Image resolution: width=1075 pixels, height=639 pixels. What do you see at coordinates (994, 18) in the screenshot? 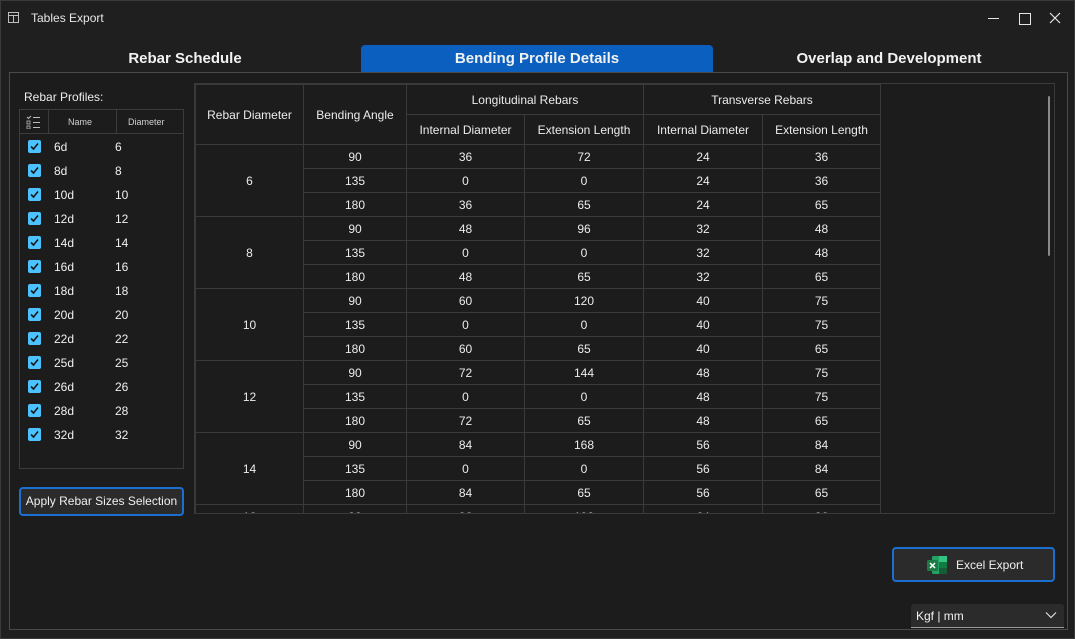
I see `minimize-button` at bounding box center [994, 18].